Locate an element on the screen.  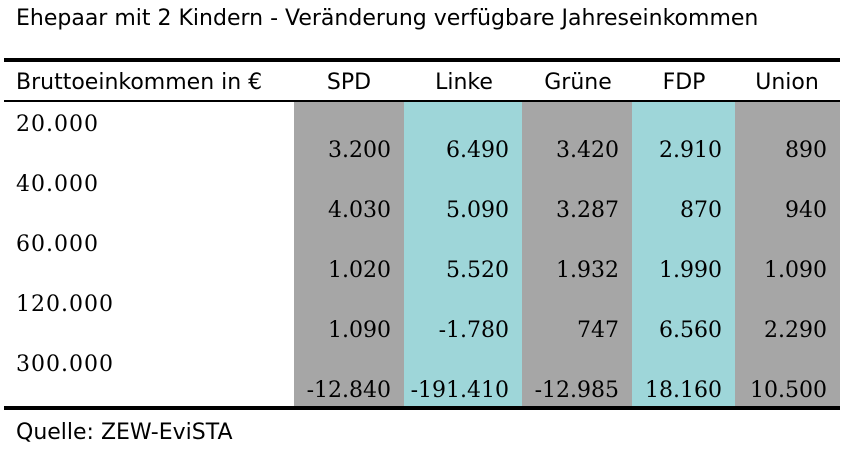
value-union-row-4: 2.290 is located at coordinates (795, 330).